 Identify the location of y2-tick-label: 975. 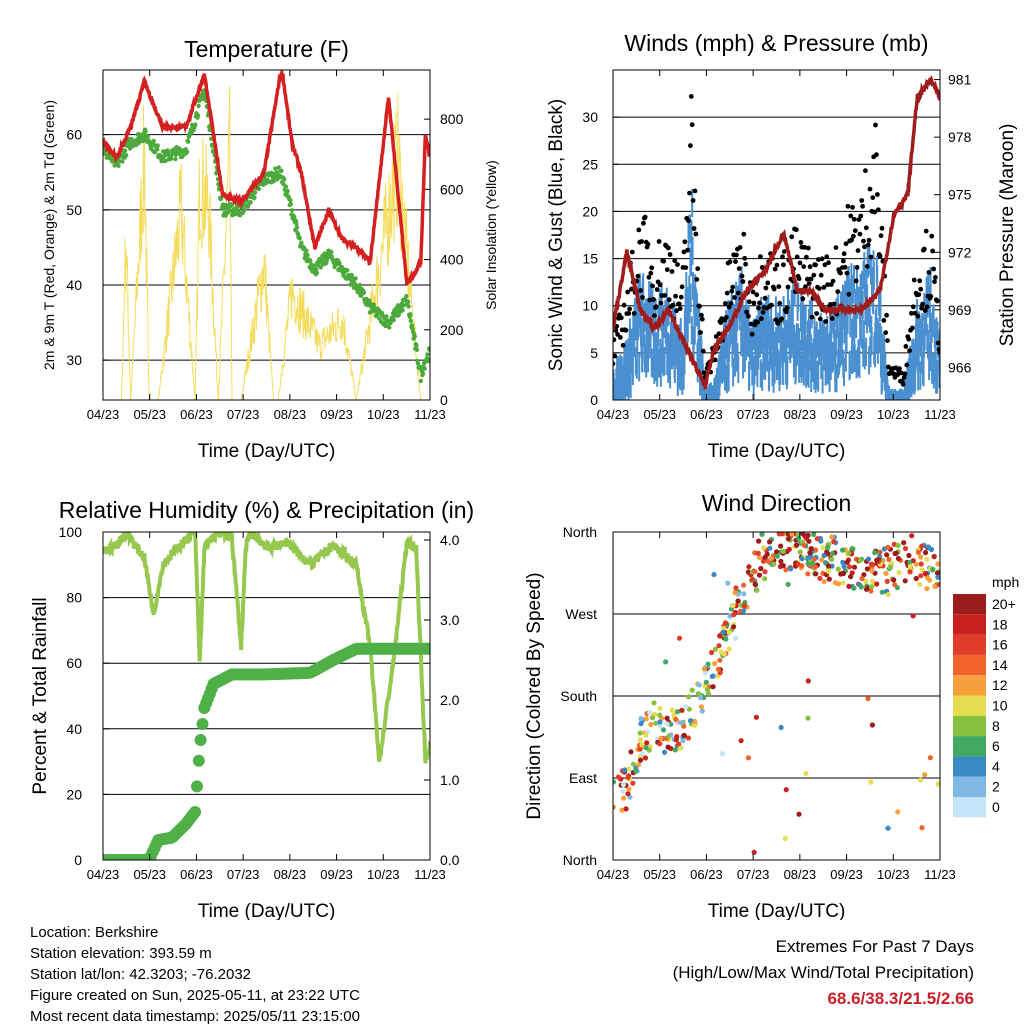
(960, 195).